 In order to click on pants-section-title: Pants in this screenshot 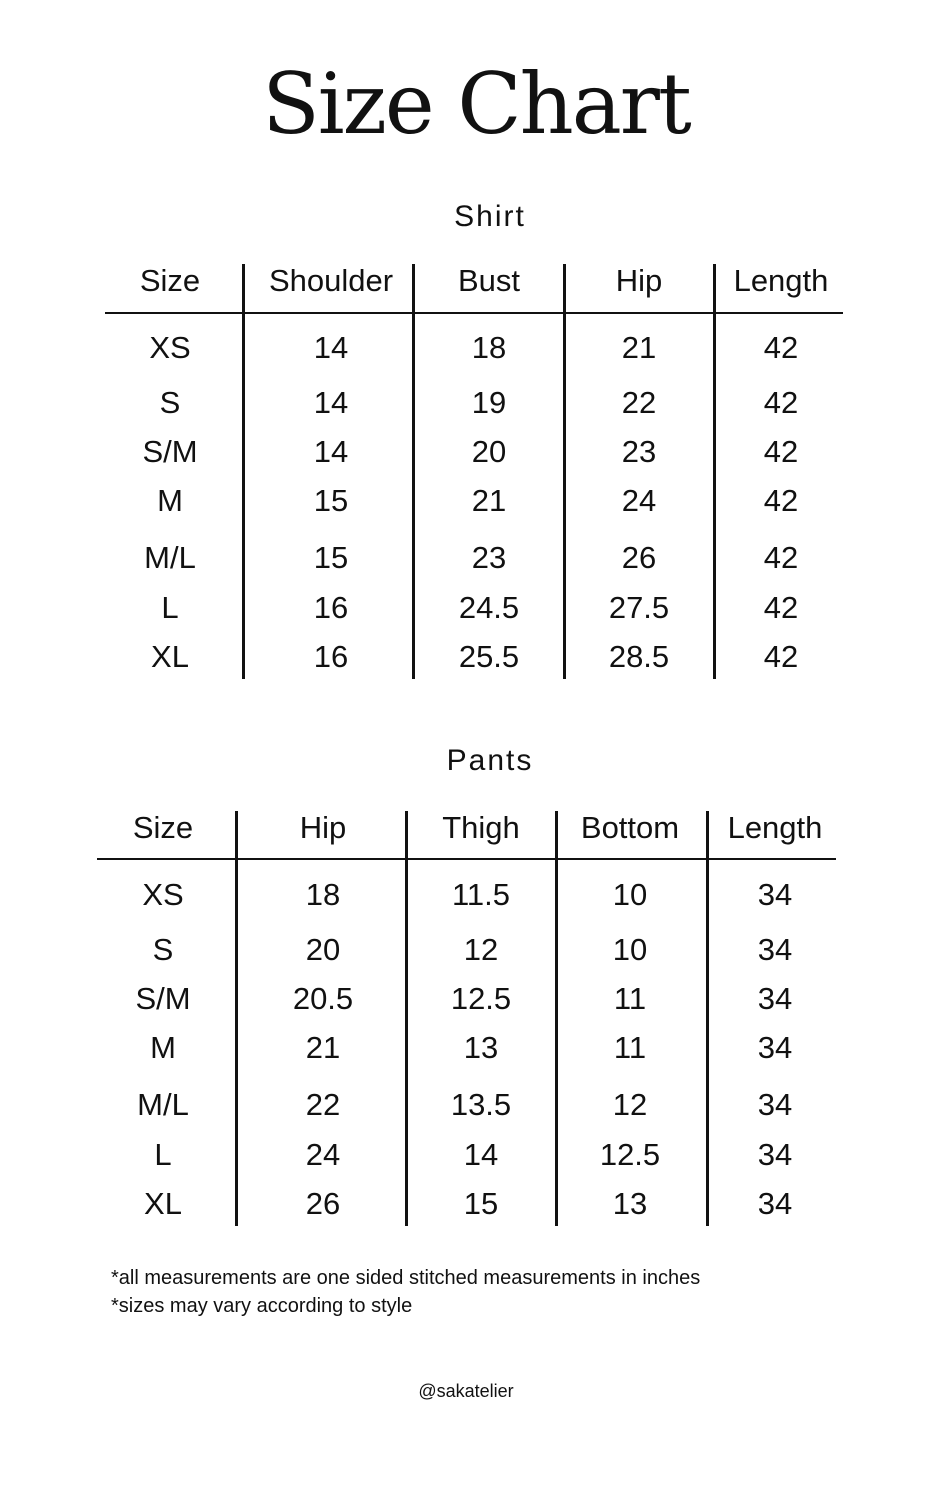, I will do `click(490, 760)`.